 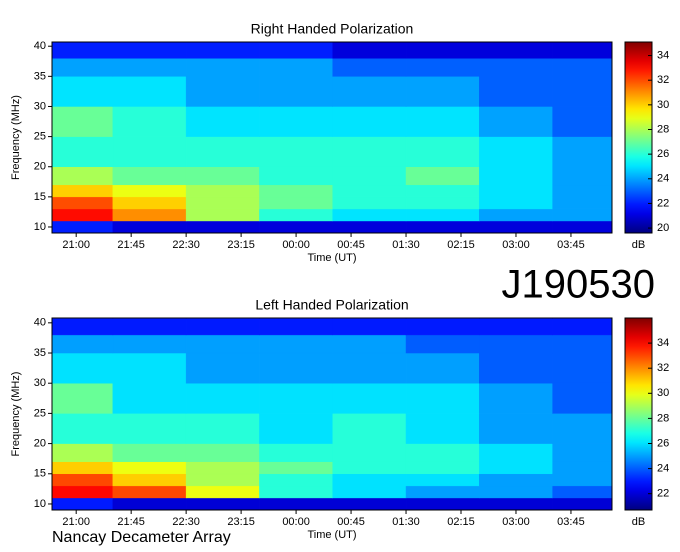 What do you see at coordinates (40, 197) in the screenshot?
I see `y-tick-label: 15` at bounding box center [40, 197].